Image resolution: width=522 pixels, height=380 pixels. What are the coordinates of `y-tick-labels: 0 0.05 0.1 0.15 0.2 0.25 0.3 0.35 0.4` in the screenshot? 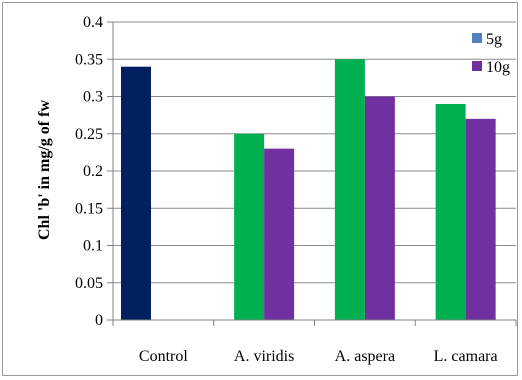 It's located at (89, 171).